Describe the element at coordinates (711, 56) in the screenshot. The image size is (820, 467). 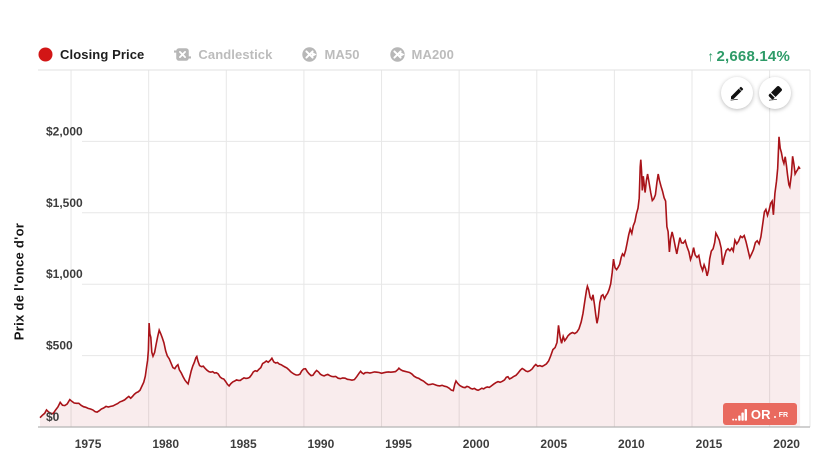
I see `up-arrow-icon: ↑` at that location.